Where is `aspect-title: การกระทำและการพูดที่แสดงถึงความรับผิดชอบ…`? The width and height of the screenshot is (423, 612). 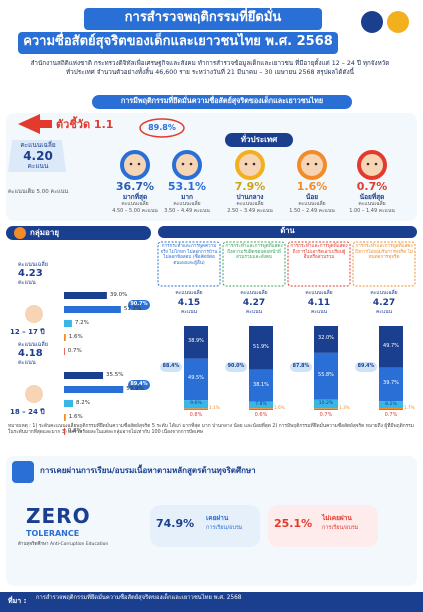
aspect-title: การกระทำและการพูดที่แสดงถึงความรับผิดชอบ… is located at coordinates (254, 252).